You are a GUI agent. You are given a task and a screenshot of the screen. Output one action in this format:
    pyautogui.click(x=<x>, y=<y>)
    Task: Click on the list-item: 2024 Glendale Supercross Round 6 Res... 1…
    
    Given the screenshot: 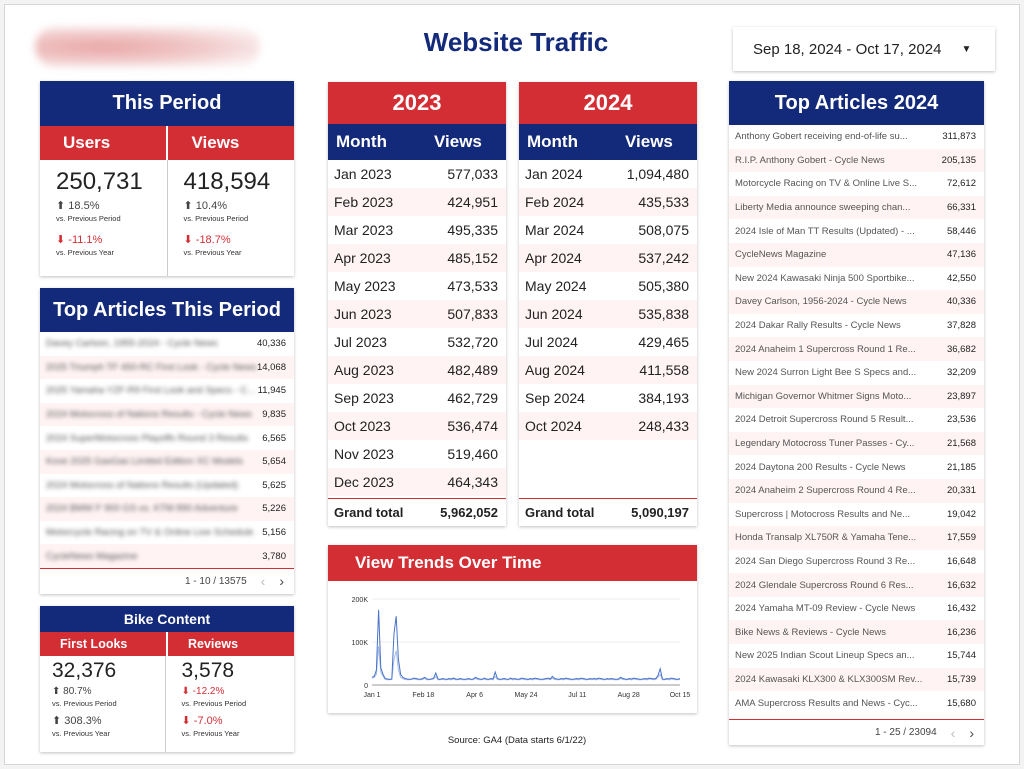 What is the action you would take?
    pyautogui.click(x=856, y=585)
    